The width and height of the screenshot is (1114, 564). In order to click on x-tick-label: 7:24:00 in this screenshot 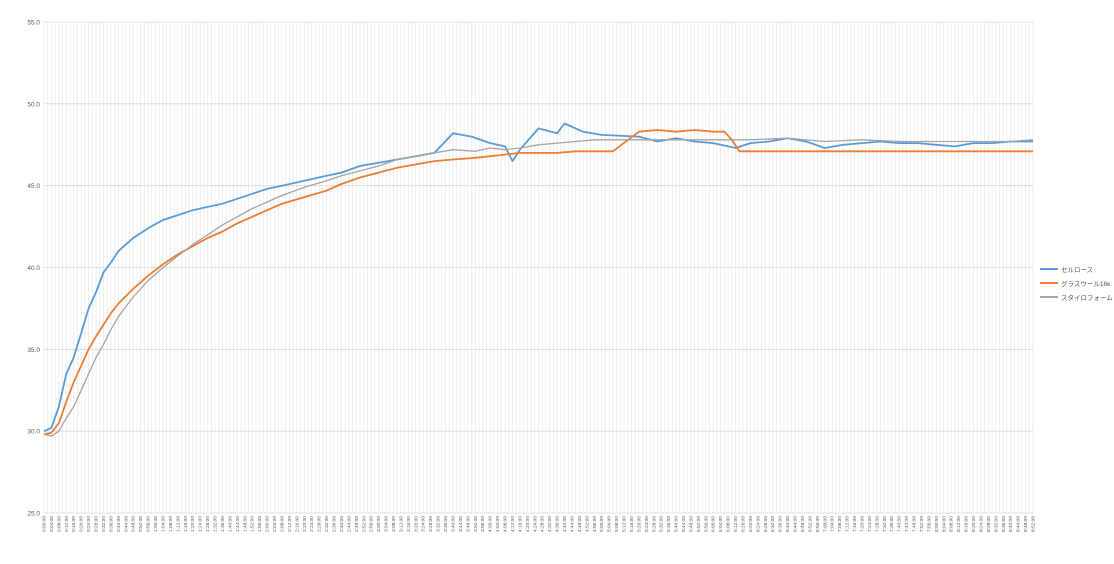, I will do `click(870, 524)`.